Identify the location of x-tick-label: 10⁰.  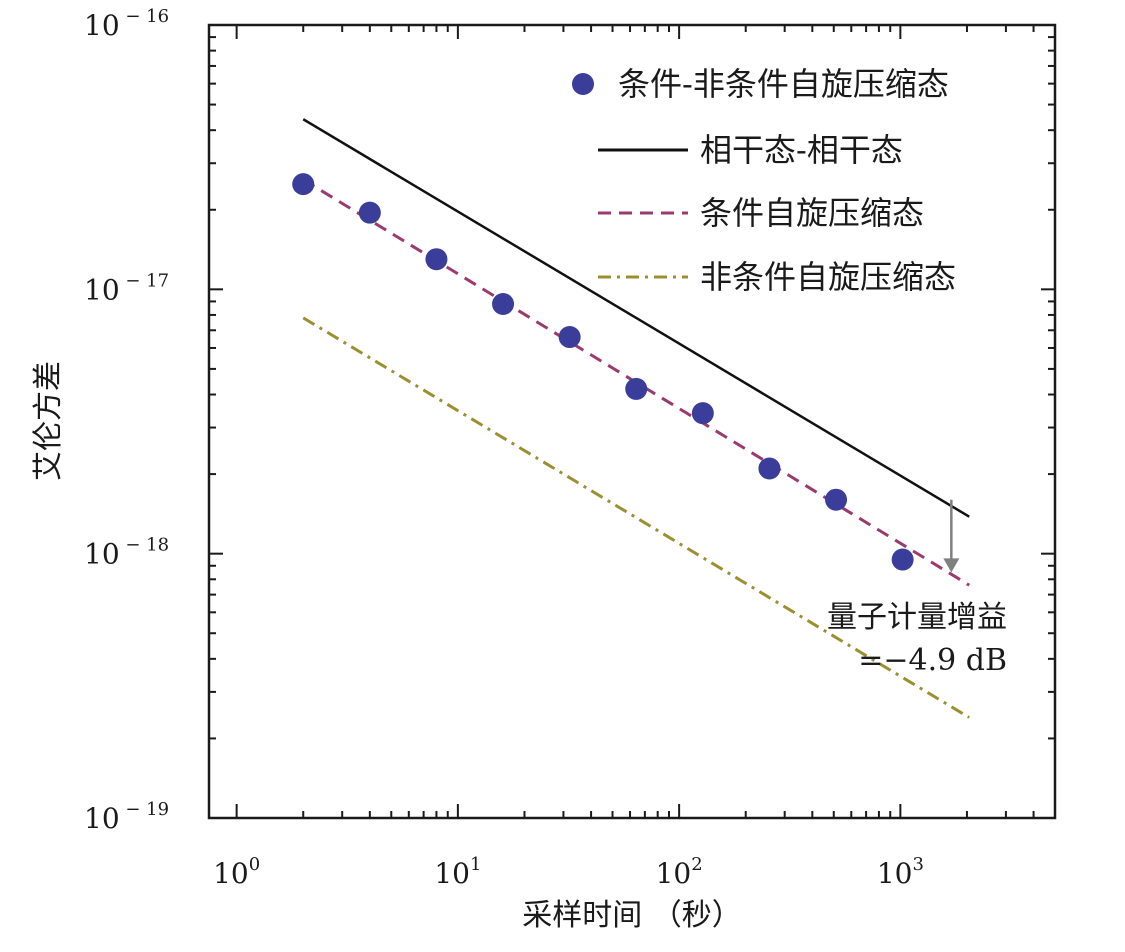
(236, 872).